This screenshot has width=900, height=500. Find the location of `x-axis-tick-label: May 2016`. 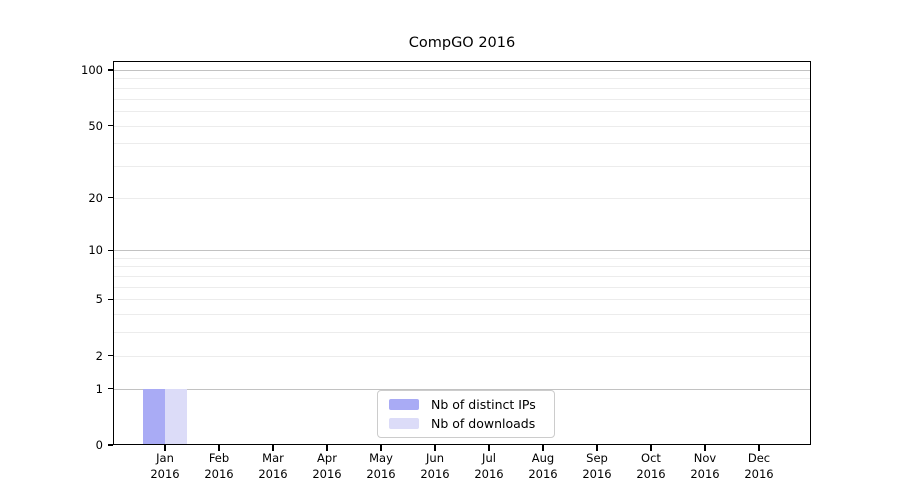

x-axis-tick-label: May 2016 is located at coordinates (381, 466).